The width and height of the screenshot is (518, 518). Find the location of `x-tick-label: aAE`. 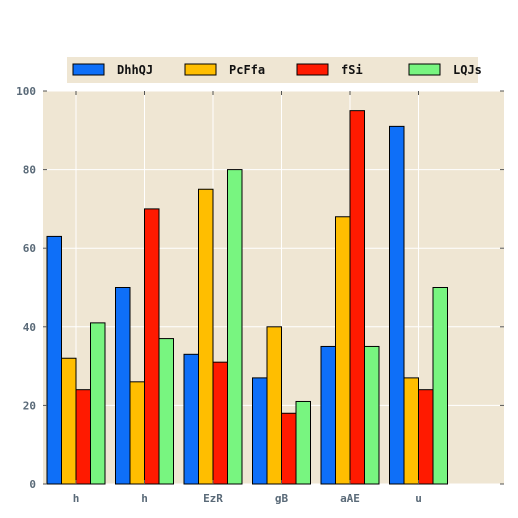

x-tick-label: aAE is located at coordinates (350, 498).